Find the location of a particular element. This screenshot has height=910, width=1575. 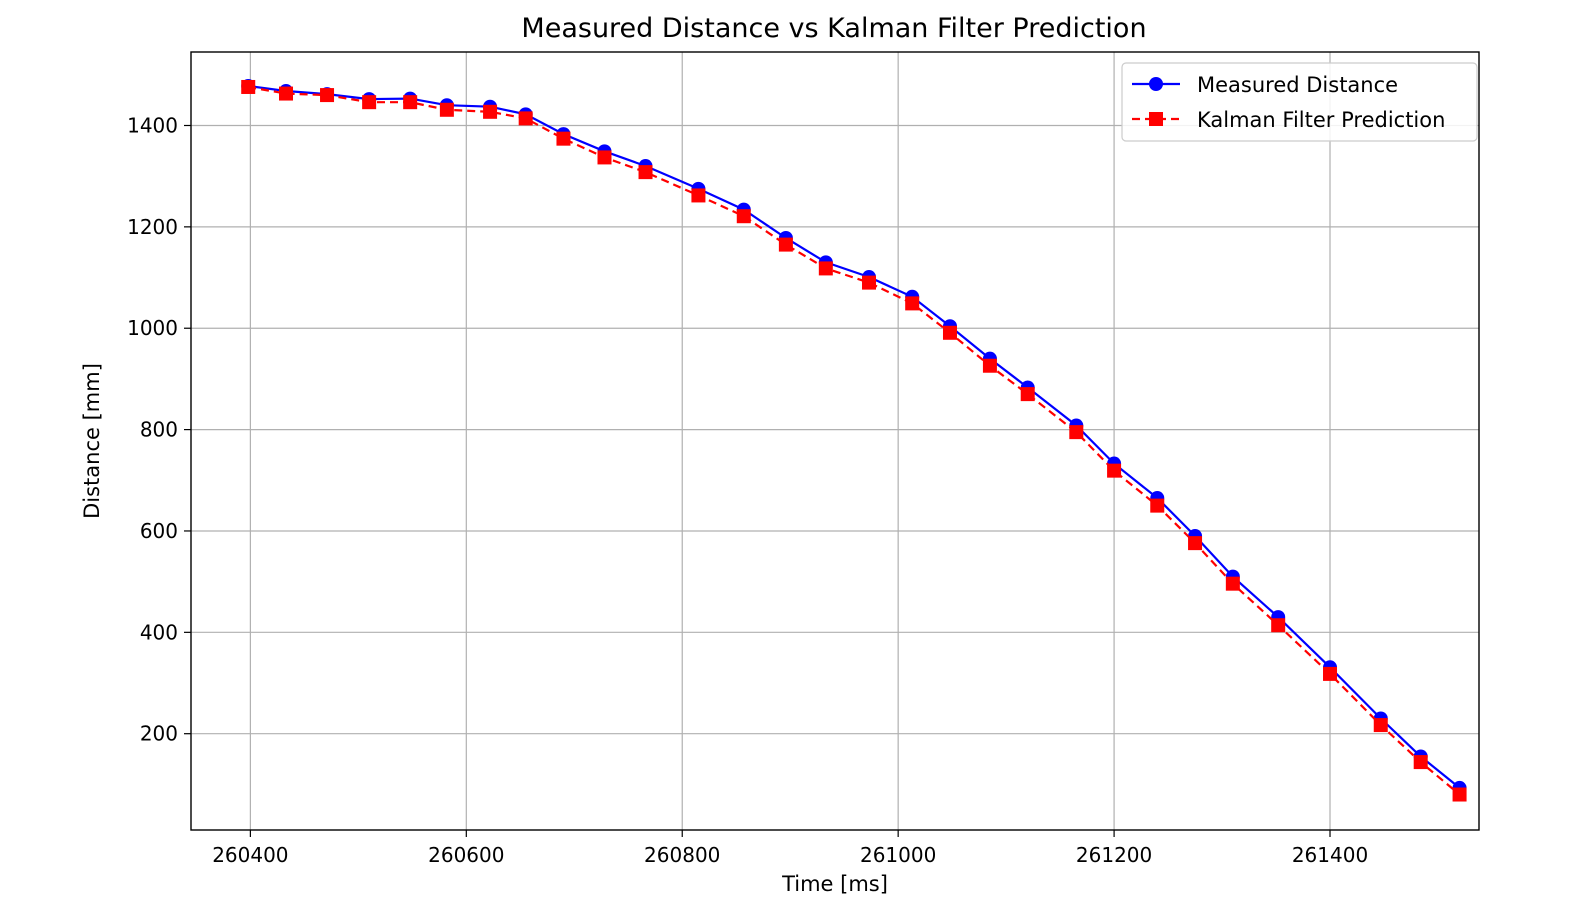

legend-measured-marker is located at coordinates (1156, 84).